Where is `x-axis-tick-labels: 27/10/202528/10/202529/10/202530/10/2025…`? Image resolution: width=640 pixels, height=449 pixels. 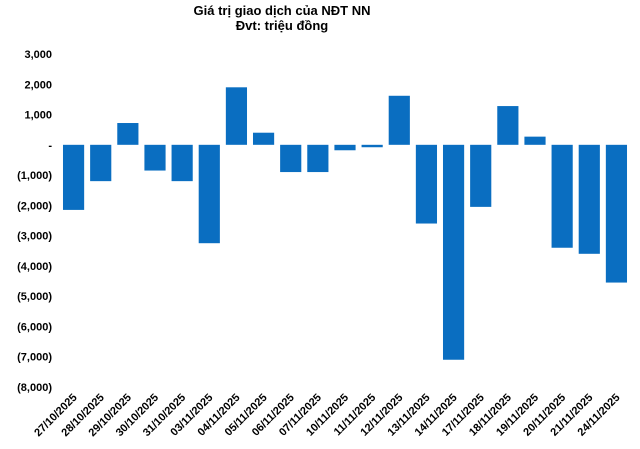
x-axis-tick-labels: 27/10/202528/10/202529/10/202530/10/2025… is located at coordinates (327, 415).